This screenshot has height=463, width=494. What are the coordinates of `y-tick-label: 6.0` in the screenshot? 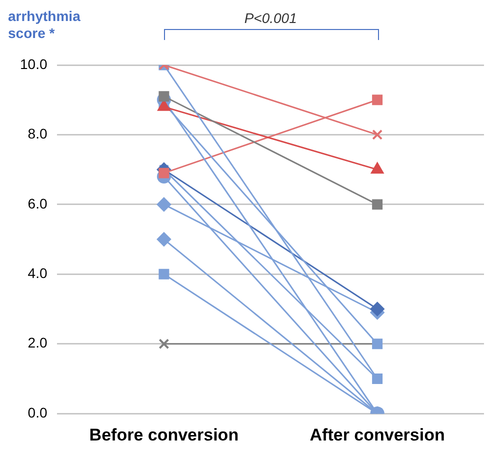 It's located at (38, 203).